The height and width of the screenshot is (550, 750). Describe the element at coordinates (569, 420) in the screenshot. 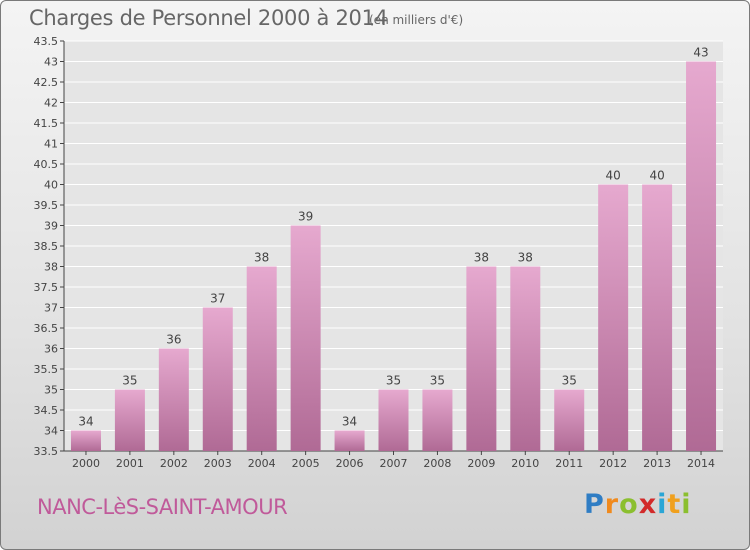

I see `bar-2011` at that location.